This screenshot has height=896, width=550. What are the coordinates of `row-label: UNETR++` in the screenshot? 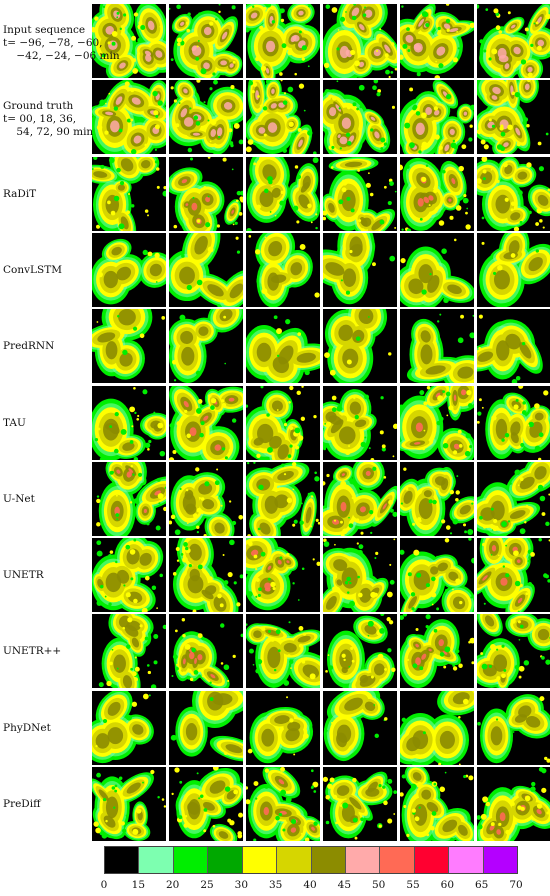 It's located at (32, 651).